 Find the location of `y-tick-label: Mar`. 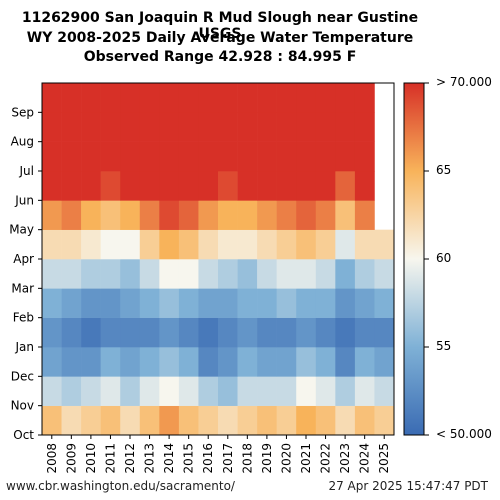

y-tick-label: Mar is located at coordinates (22, 288).